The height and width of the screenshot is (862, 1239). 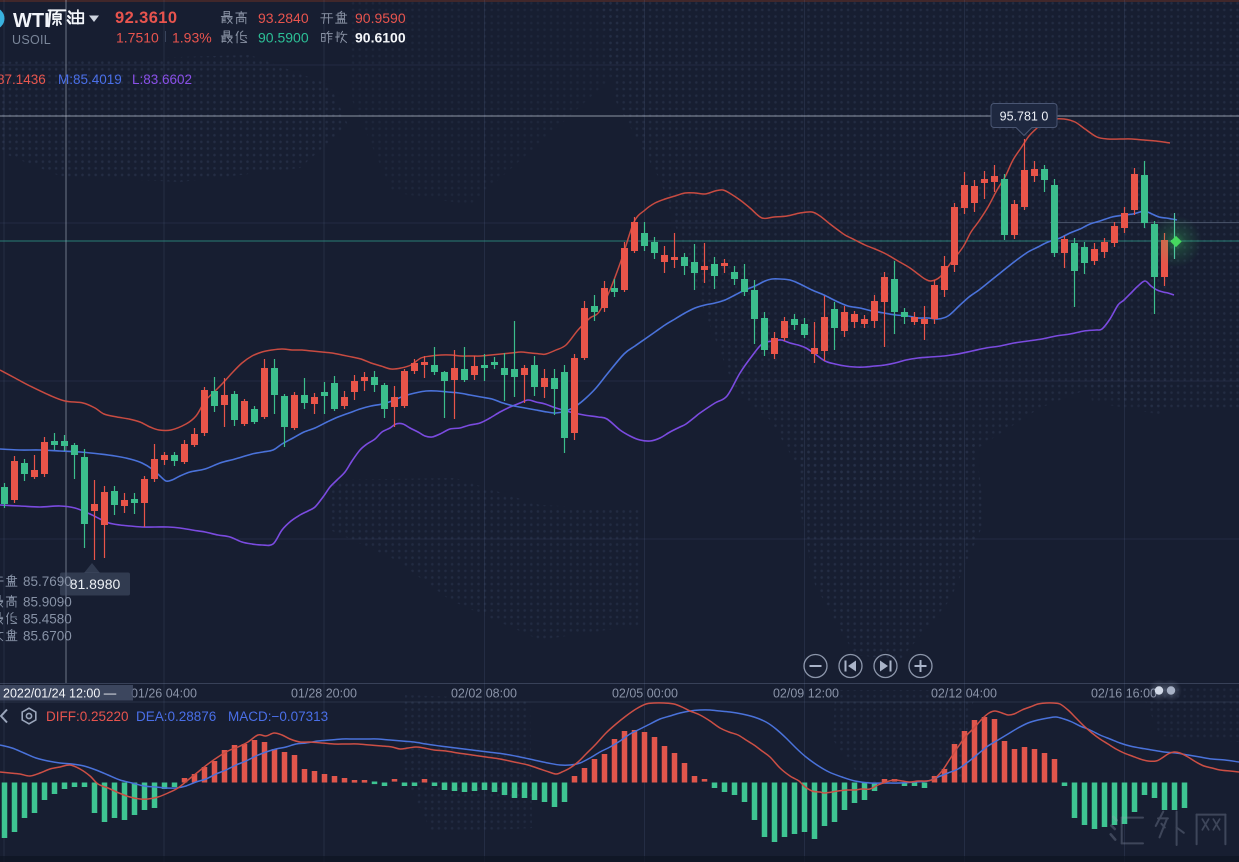 What do you see at coordinates (146, 18) in the screenshot?
I see `svg-text: 92.3610` at bounding box center [146, 18].